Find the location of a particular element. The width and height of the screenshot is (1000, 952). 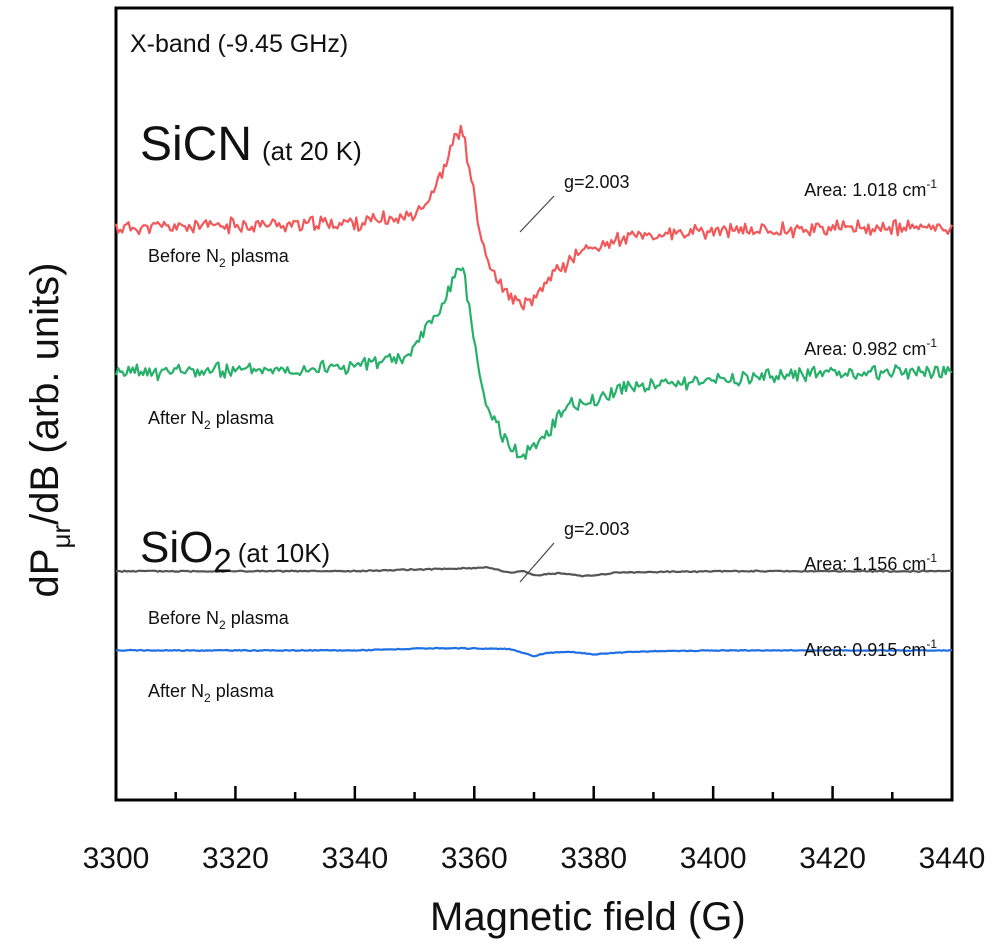

group-name-sub: 2 is located at coordinates (222, 560).